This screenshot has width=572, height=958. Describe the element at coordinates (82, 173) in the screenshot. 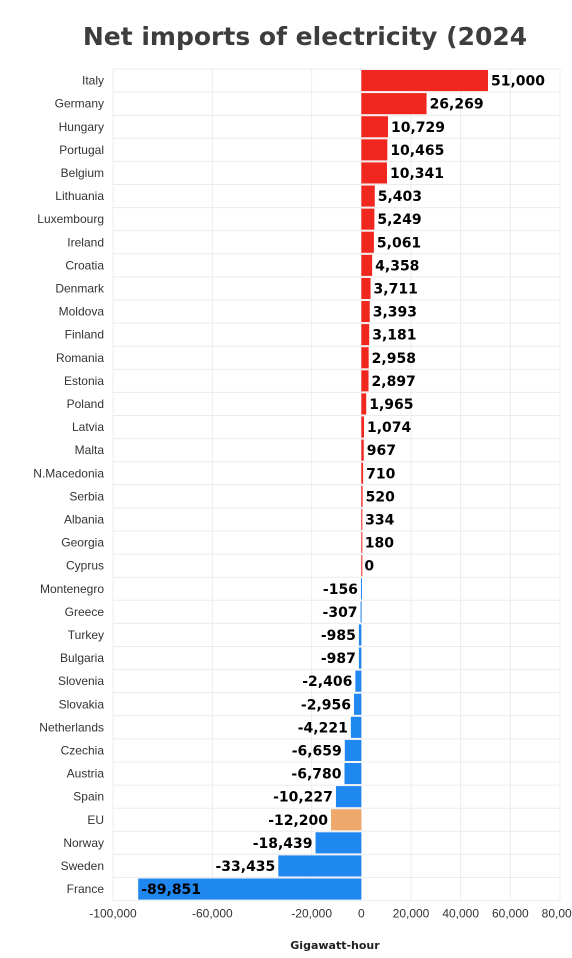

I see `category-label-belgium: Belgium` at that location.